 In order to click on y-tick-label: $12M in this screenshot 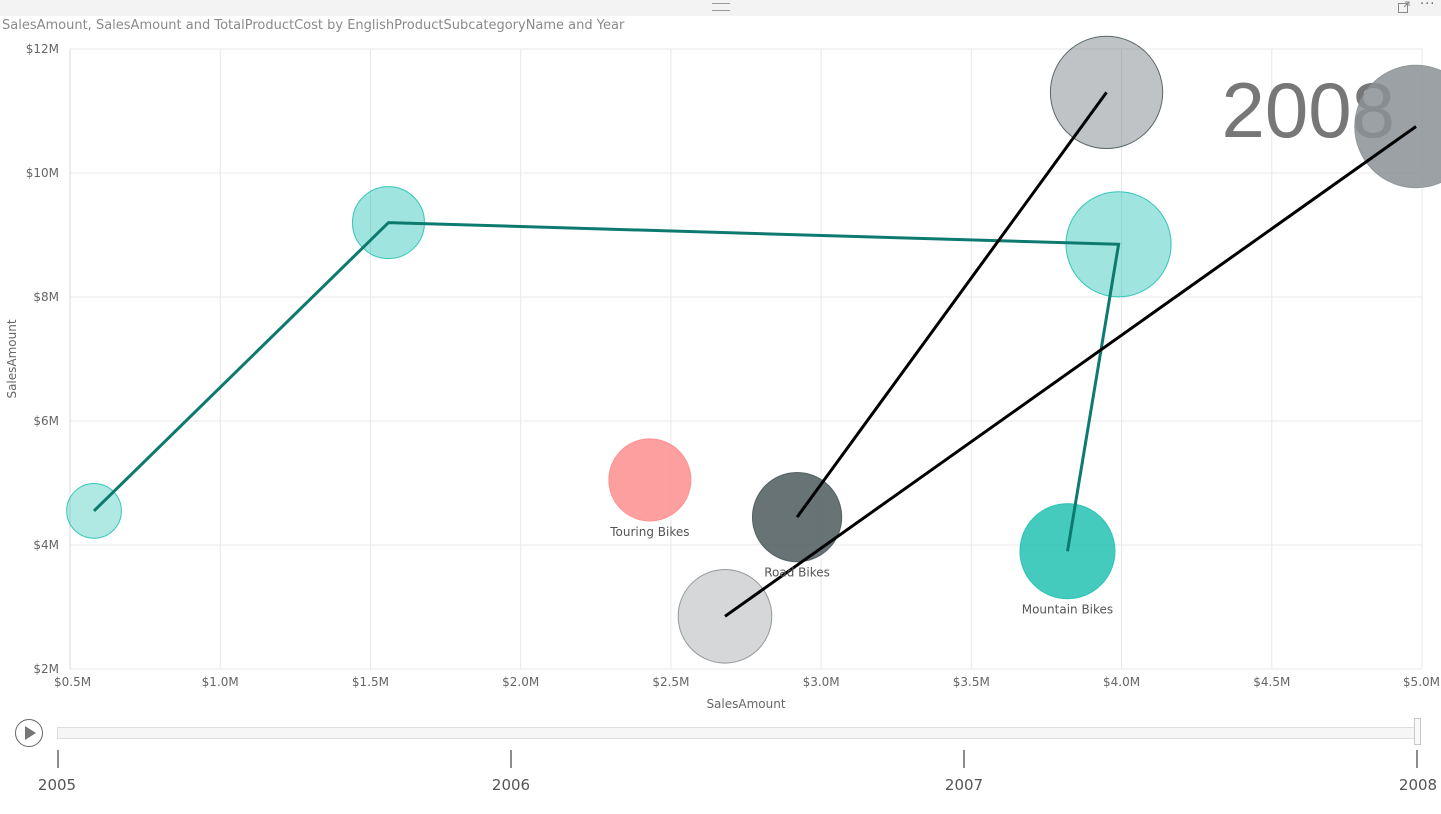, I will do `click(42, 49)`.